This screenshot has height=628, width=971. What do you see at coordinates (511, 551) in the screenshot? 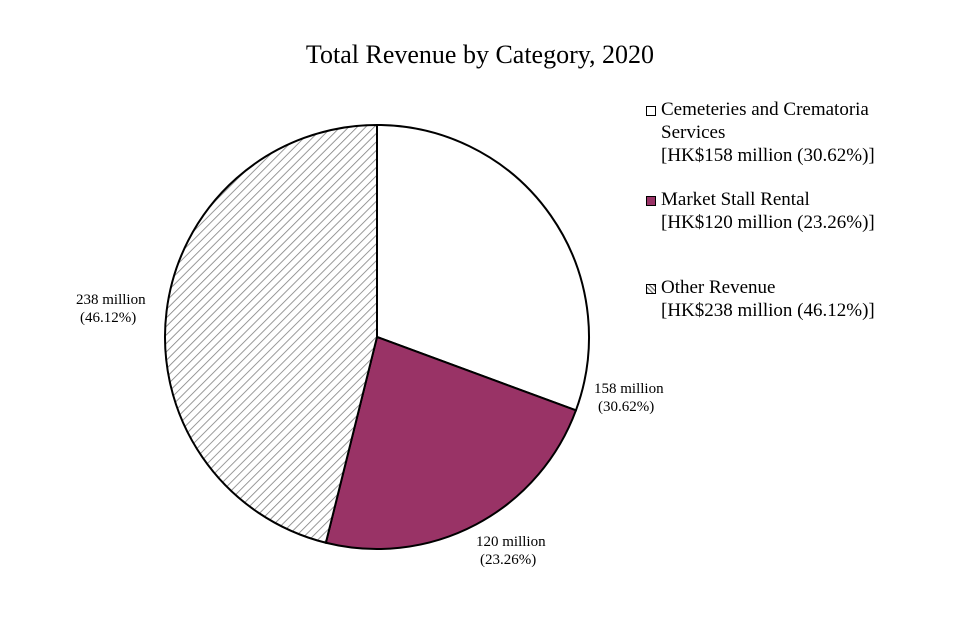
I see `slice-label-market-stall: 120 million (23.26%)` at bounding box center [511, 551].